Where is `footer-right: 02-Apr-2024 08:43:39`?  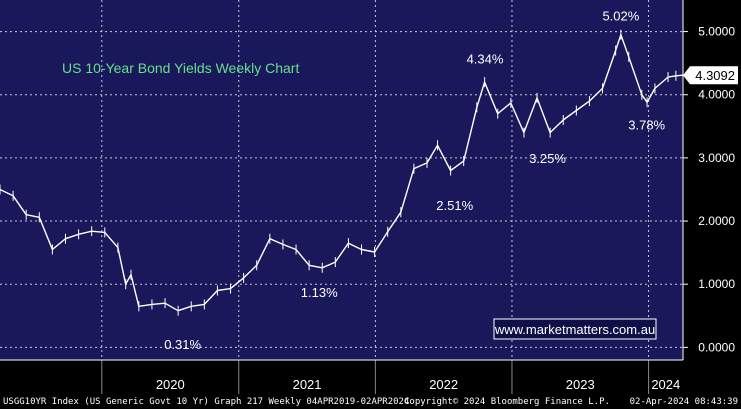 footer-right: 02-Apr-2024 08:43:39 is located at coordinates (684, 402).